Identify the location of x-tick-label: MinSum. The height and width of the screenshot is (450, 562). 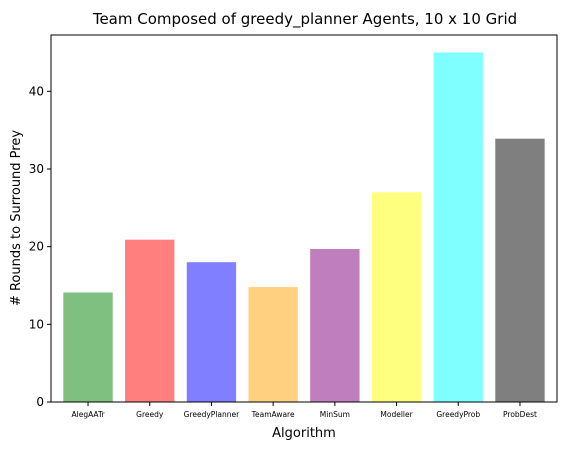
(335, 414).